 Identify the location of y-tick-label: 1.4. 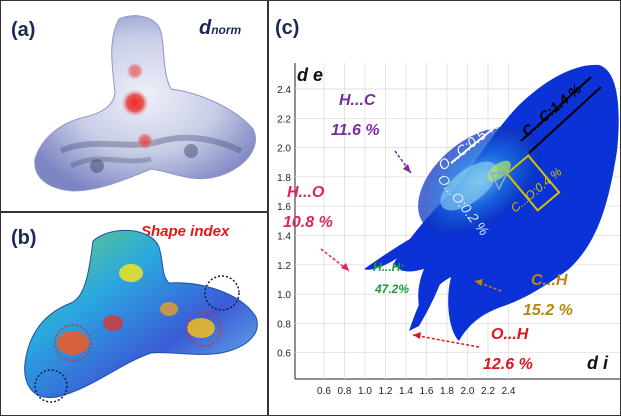
(284, 237).